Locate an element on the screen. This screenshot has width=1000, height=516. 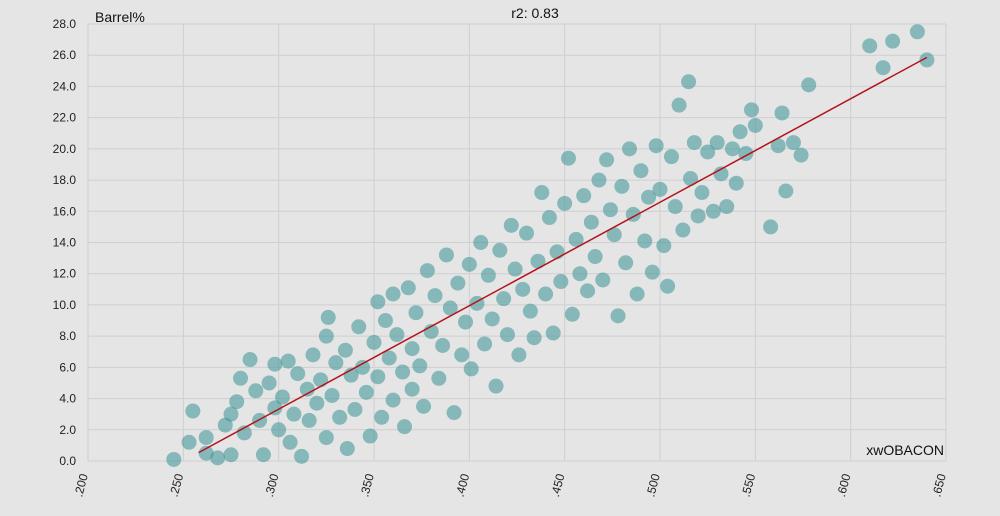
y-tick-label: 24.0 is located at coordinates (65, 86).